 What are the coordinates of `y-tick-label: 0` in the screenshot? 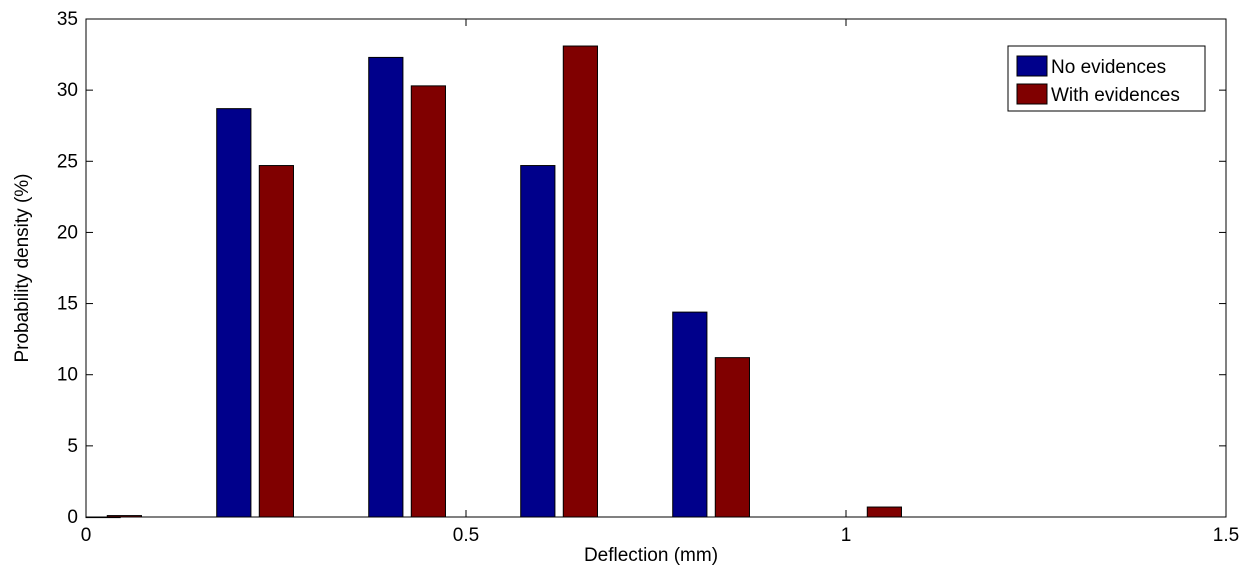 It's located at (72, 517).